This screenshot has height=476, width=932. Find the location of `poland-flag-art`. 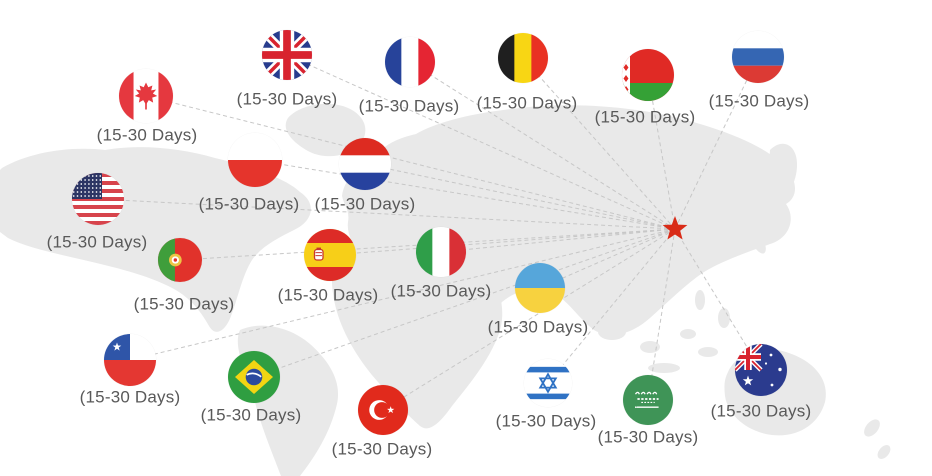

poland-flag-art is located at coordinates (255, 160).